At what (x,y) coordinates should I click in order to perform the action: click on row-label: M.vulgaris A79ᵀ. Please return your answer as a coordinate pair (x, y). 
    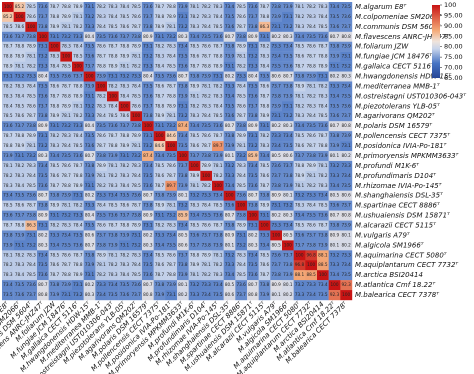
    Looking at the image, I should click on (382, 235).